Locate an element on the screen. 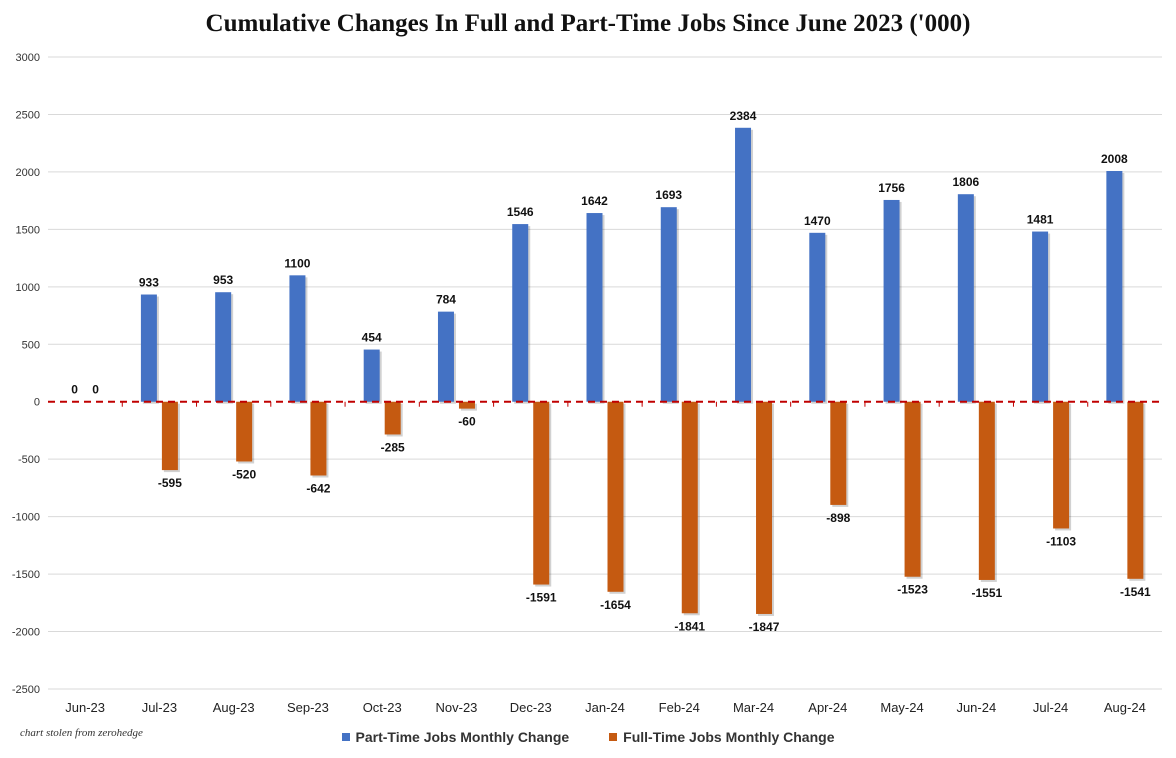 The image size is (1176, 758). data-label-part-time: 0 is located at coordinates (74, 390).